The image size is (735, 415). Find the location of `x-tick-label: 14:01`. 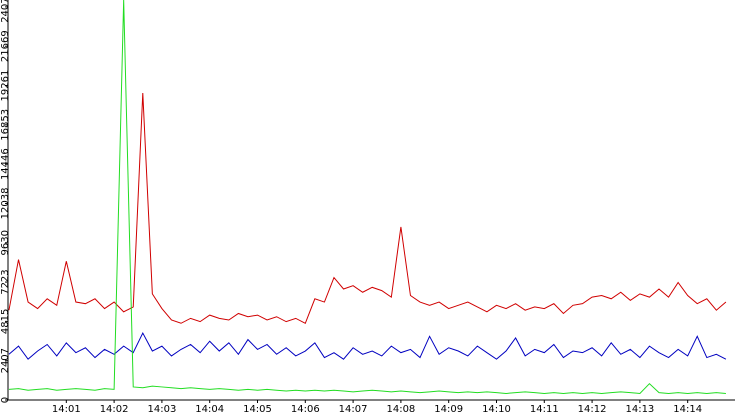

x-tick-label: 14:01 is located at coordinates (66, 409).